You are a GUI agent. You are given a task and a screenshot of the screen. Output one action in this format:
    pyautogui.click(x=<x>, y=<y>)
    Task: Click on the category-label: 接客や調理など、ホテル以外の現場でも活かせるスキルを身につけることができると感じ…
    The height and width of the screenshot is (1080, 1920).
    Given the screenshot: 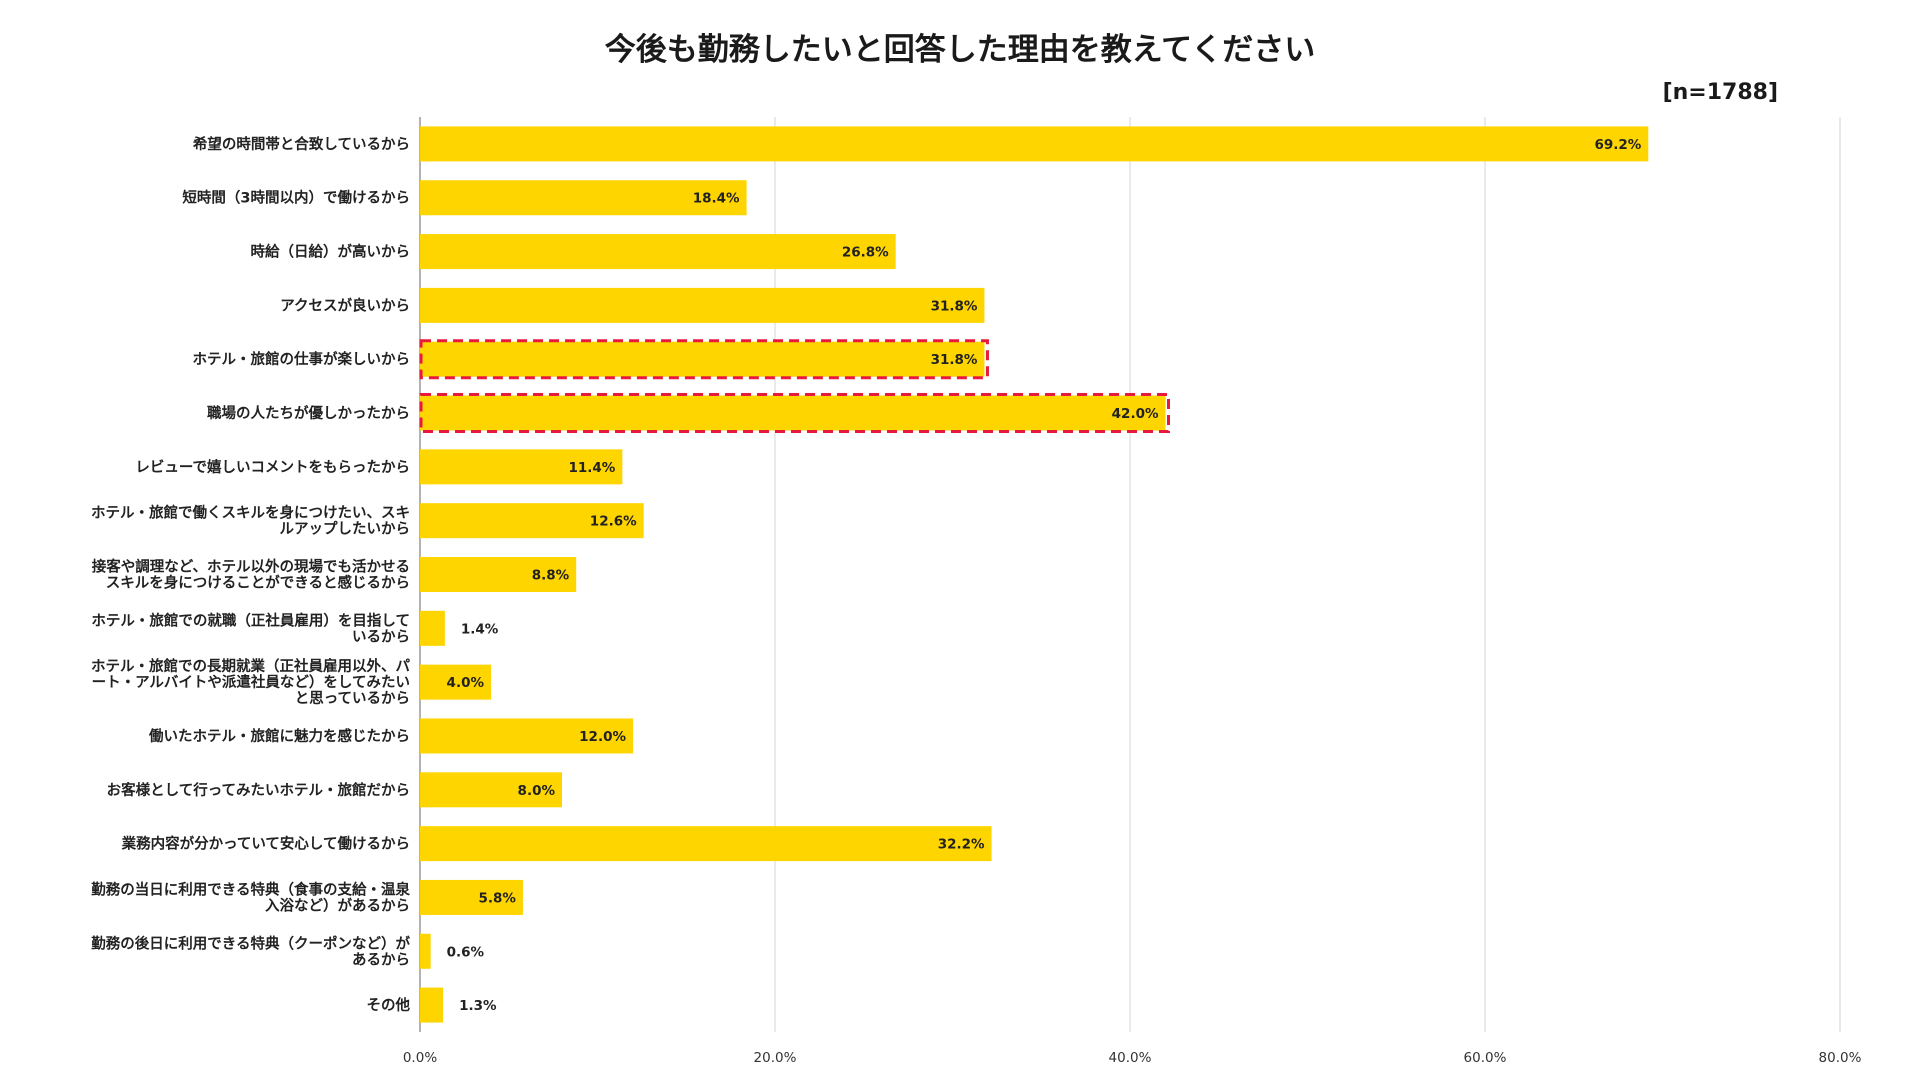 What is the action you would take?
    pyautogui.click(x=251, y=575)
    